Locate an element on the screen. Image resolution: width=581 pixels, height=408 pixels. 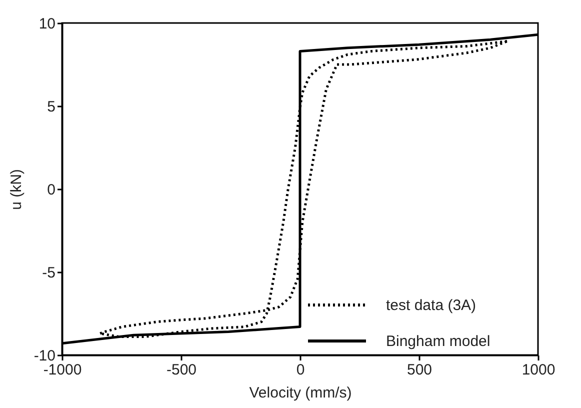
legend-label: test data (3A) is located at coordinates (431, 305).